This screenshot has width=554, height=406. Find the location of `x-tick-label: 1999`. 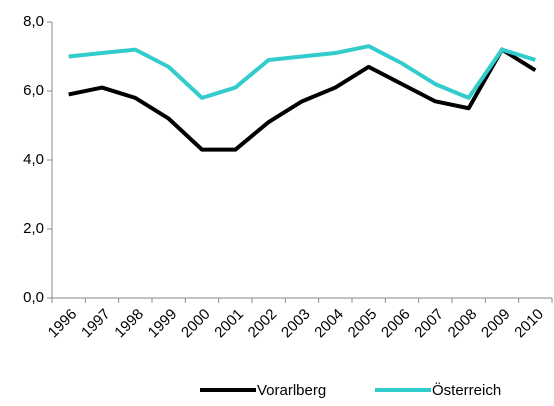

x-tick-label: 1999 is located at coordinates (163, 324).